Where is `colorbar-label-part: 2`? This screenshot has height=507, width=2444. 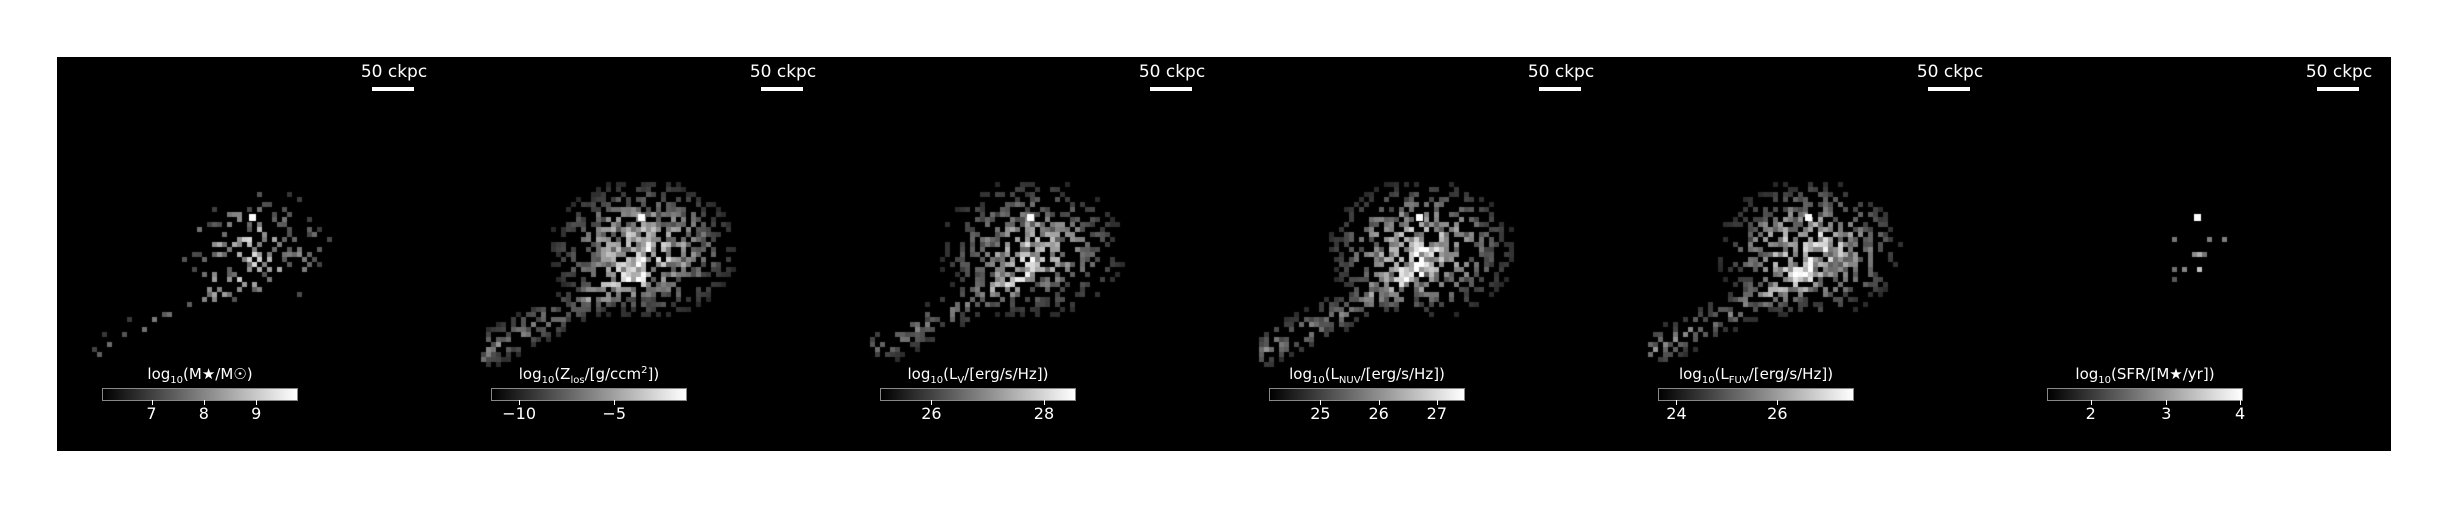 colorbar-label-part: 2 is located at coordinates (644, 370).